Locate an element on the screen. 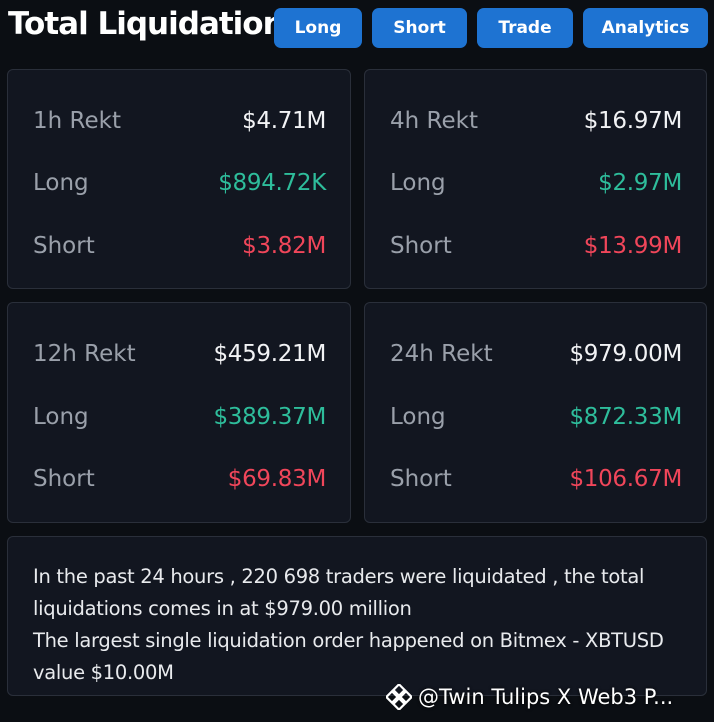 The image size is (714, 722). long-value: $894.72K is located at coordinates (272, 183).